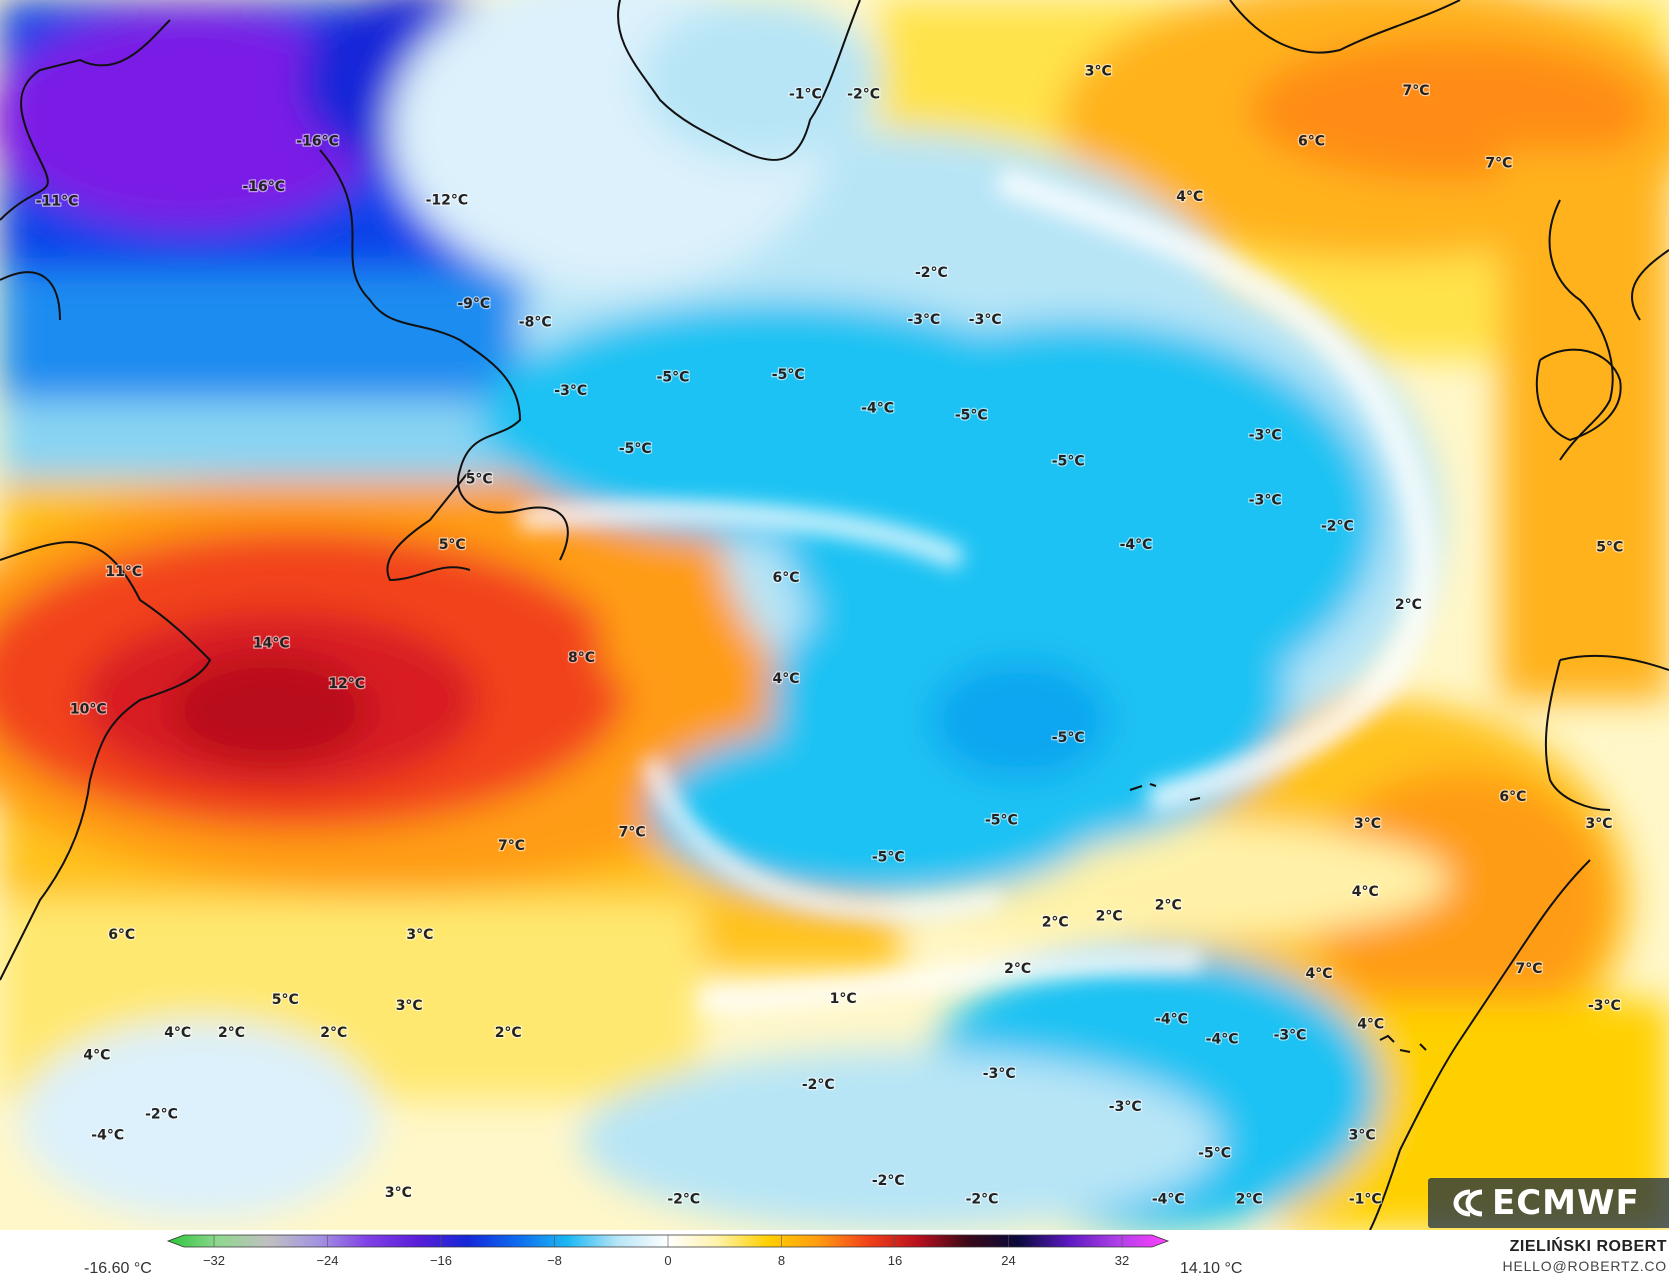 Image resolution: width=1669 pixels, height=1287 pixels. What do you see at coordinates (535, 322) in the screenshot?
I see `temperature-label: -8°C` at bounding box center [535, 322].